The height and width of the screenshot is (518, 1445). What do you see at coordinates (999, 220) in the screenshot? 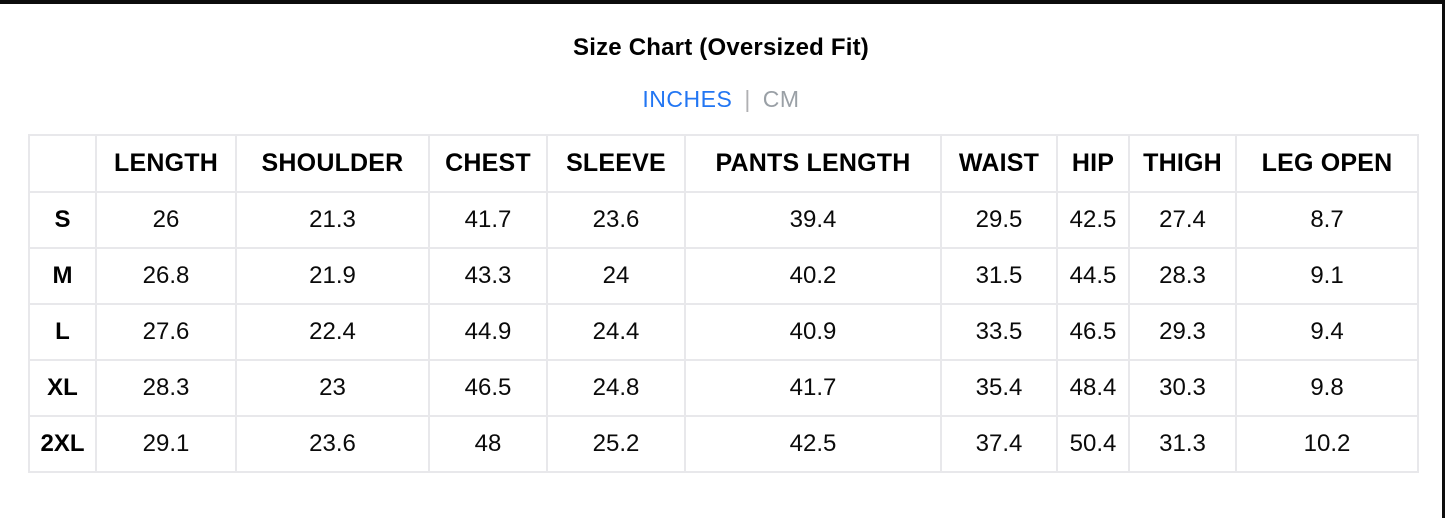
I see `measurement-cell: 29.5` at bounding box center [999, 220].